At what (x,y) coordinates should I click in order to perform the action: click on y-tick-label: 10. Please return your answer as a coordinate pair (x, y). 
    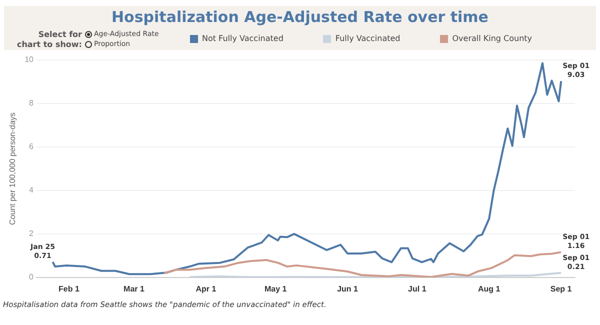
    Looking at the image, I should click on (29, 59).